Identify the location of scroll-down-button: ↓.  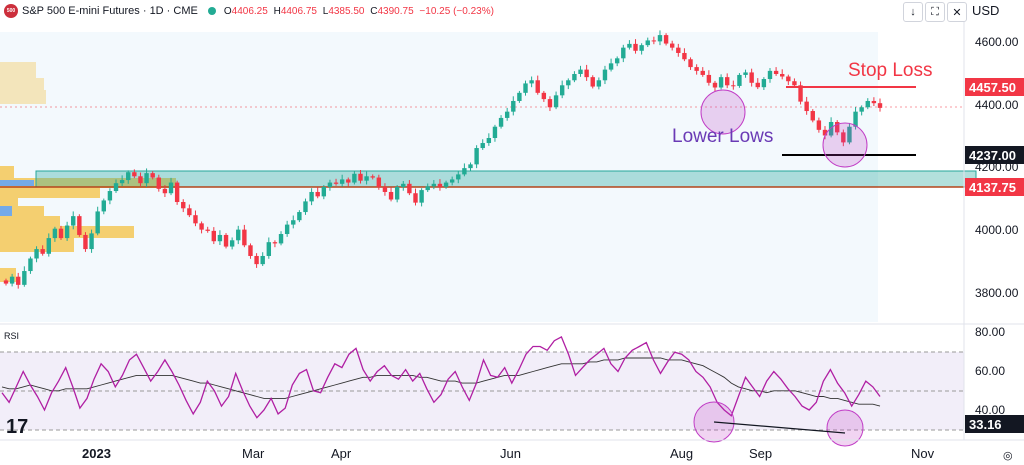
(913, 12).